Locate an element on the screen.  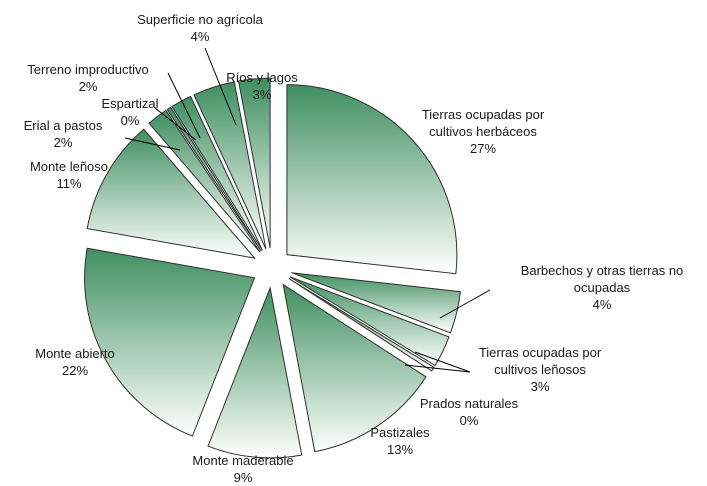
slice-name: ocupadas is located at coordinates (602, 287).